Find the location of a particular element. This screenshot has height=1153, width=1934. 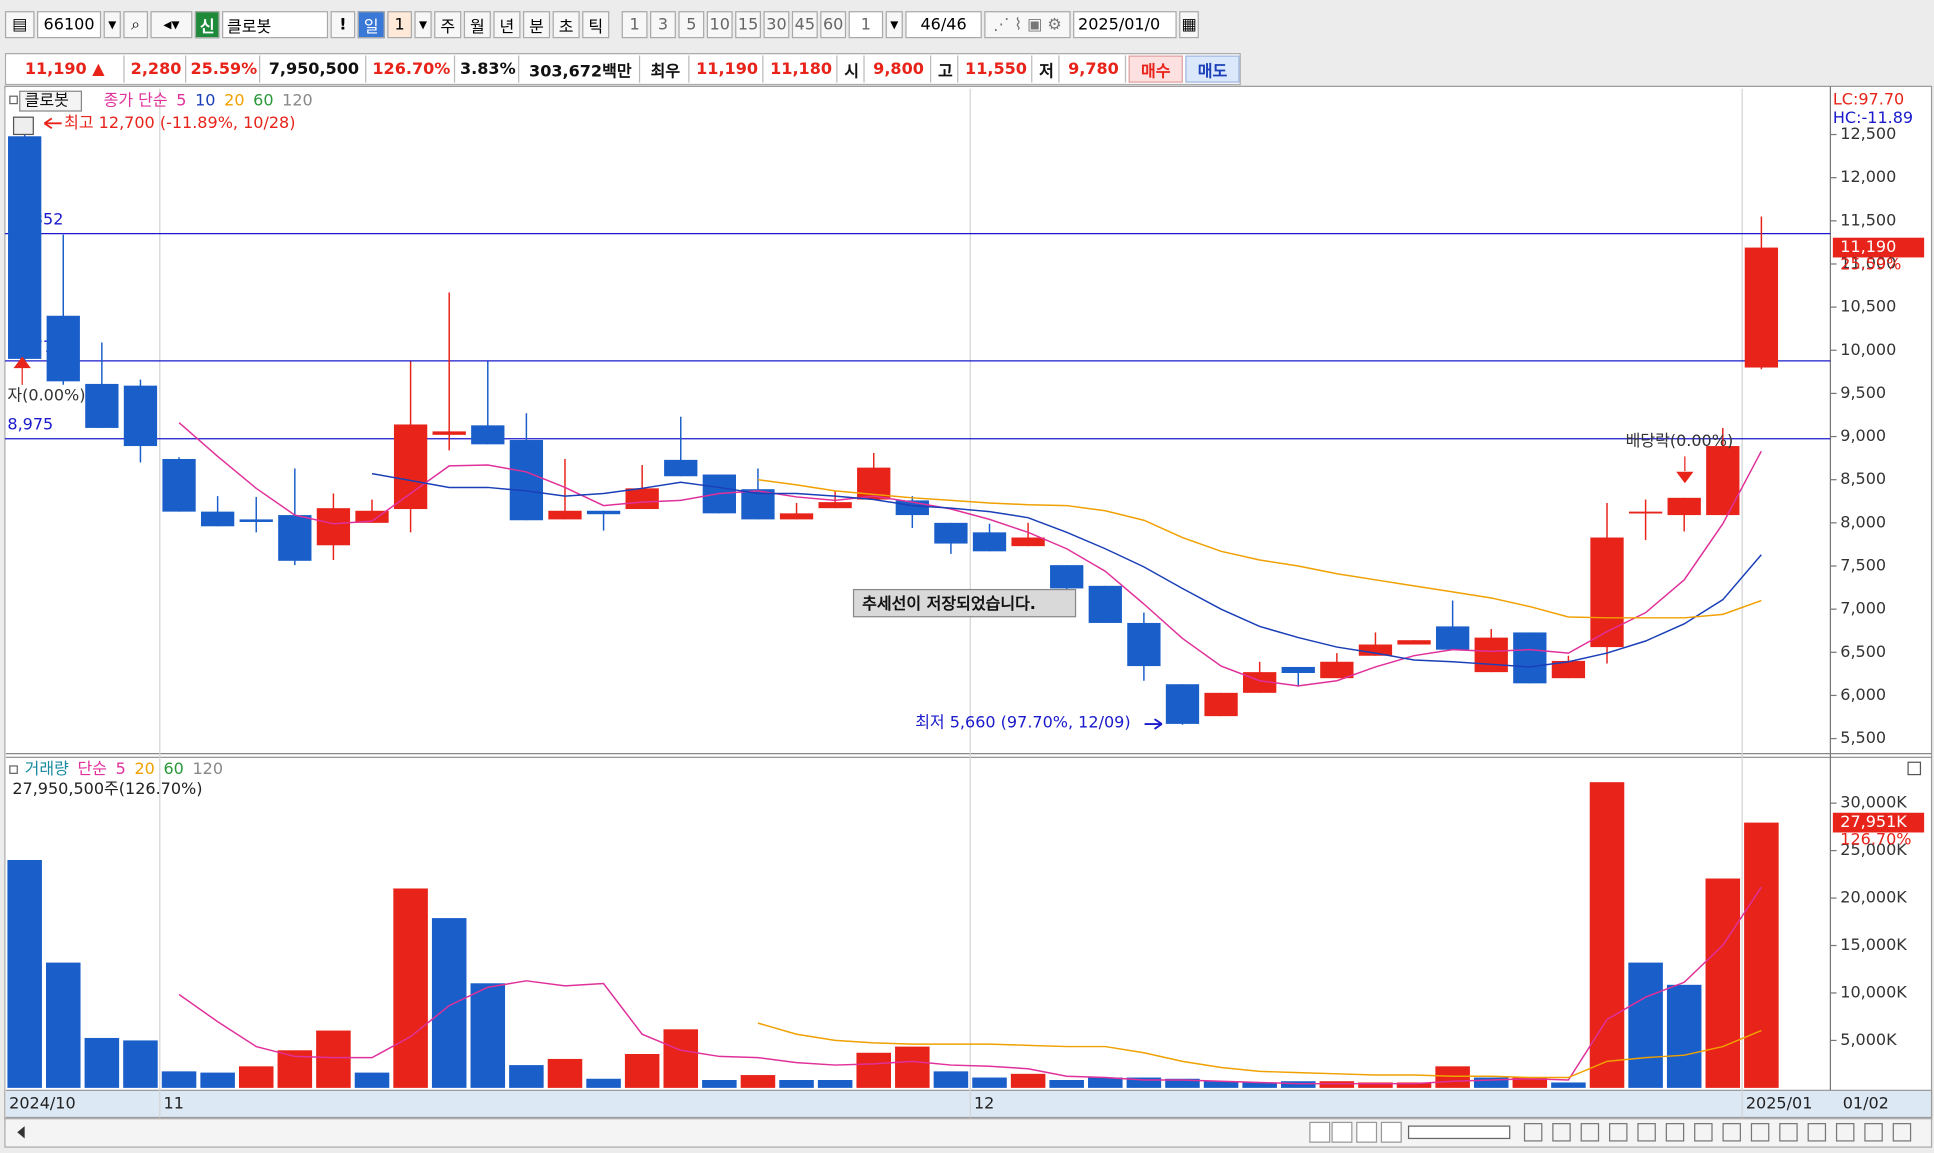

y-tick-label: 11,500 is located at coordinates (1868, 219).